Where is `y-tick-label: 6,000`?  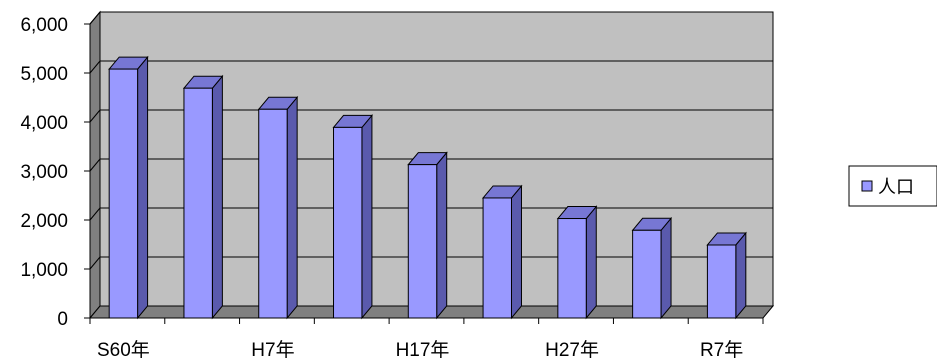 y-tick-label: 6,000 is located at coordinates (44, 25).